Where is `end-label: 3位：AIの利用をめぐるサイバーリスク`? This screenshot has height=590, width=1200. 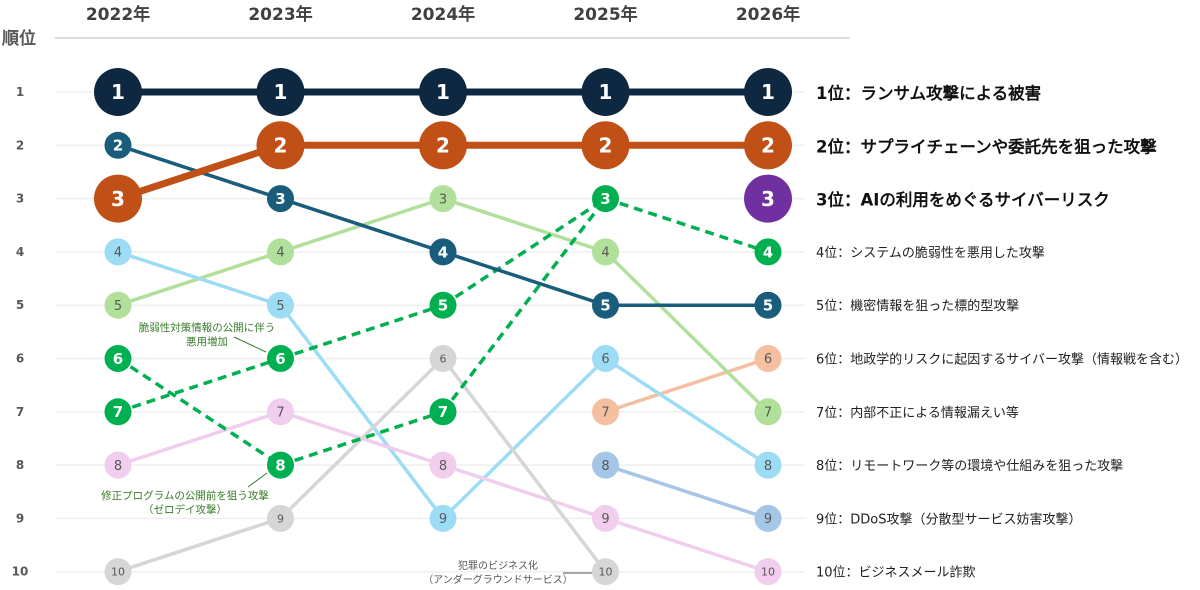 end-label: 3位：AIの利用をめぐるサイバーリスク is located at coordinates (963, 200).